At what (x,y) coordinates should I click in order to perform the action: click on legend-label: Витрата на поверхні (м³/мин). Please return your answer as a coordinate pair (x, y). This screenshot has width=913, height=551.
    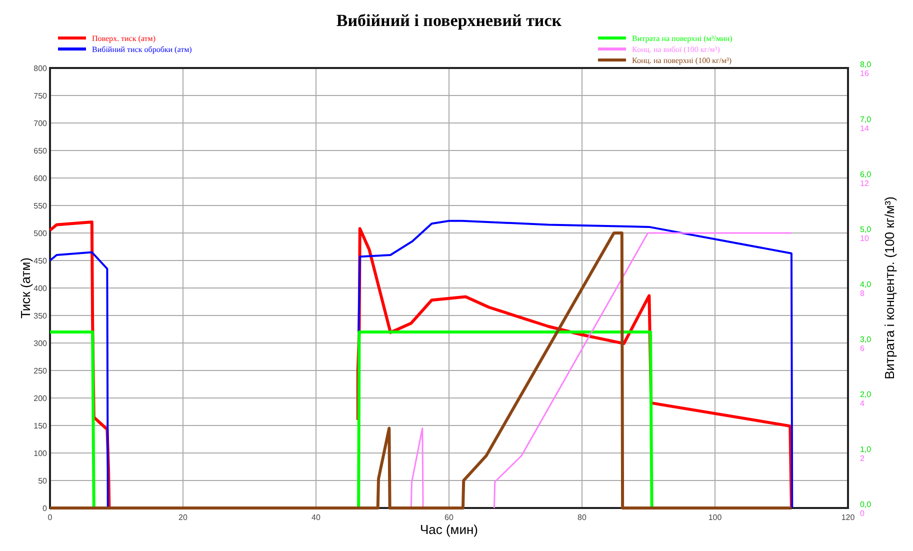
    Looking at the image, I should click on (682, 38).